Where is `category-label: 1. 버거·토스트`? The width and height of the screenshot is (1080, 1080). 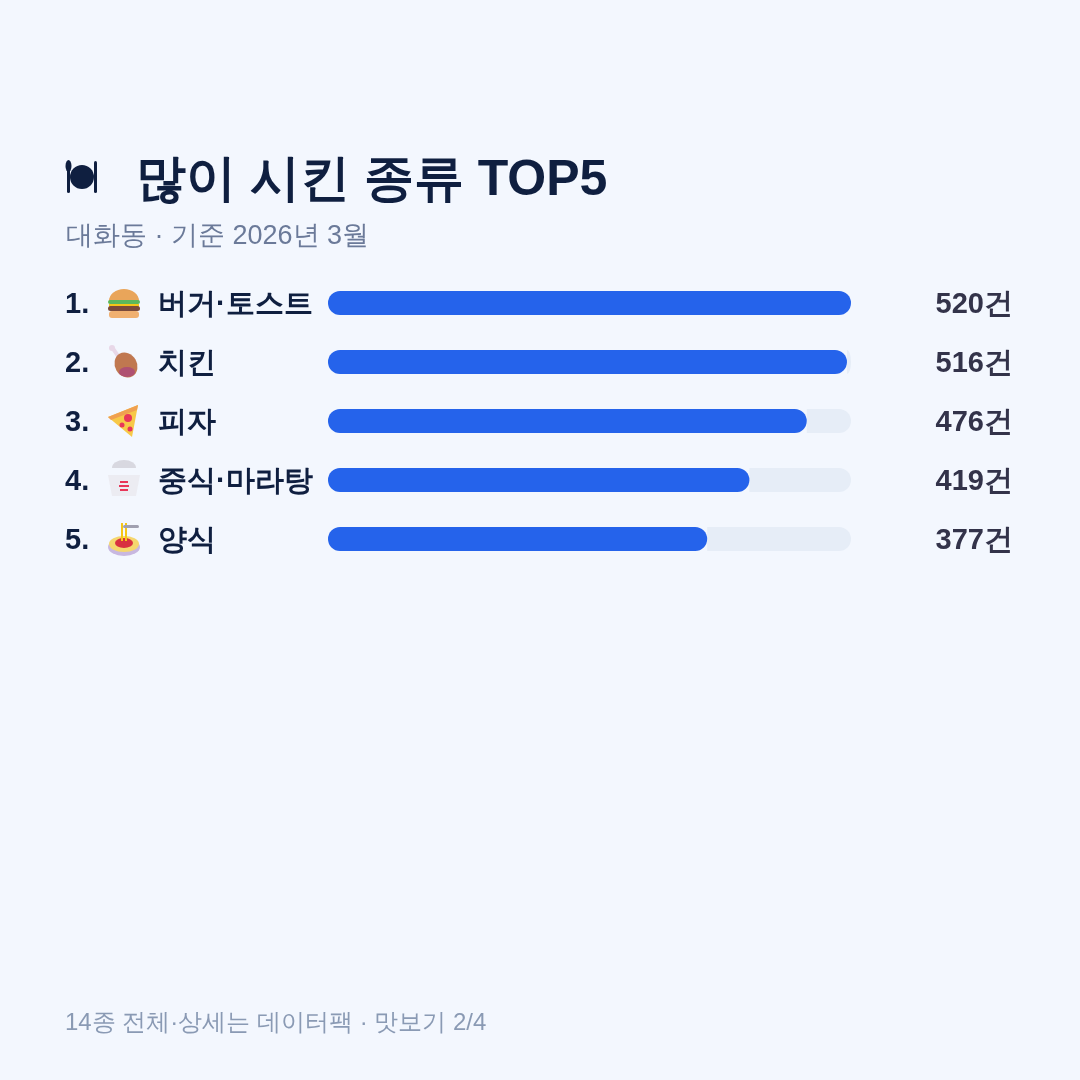 category-label: 1. 버거·토스트 is located at coordinates (189, 303).